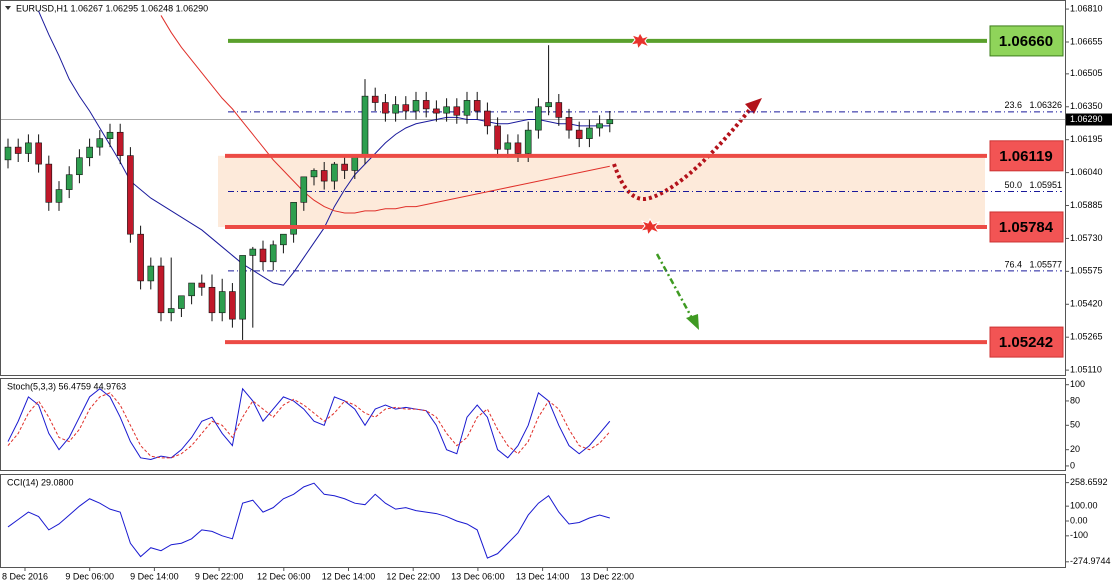  What do you see at coordinates (154, 576) in the screenshot?
I see `x-tick-label: 9 Dec 14:00` at bounding box center [154, 576].